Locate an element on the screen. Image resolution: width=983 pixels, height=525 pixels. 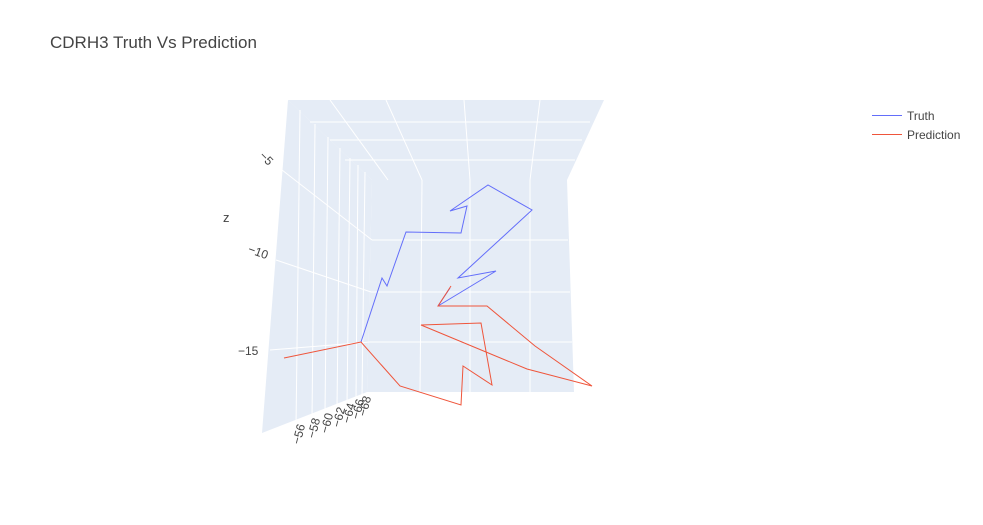
z-tick: −5 is located at coordinates (267, 159).